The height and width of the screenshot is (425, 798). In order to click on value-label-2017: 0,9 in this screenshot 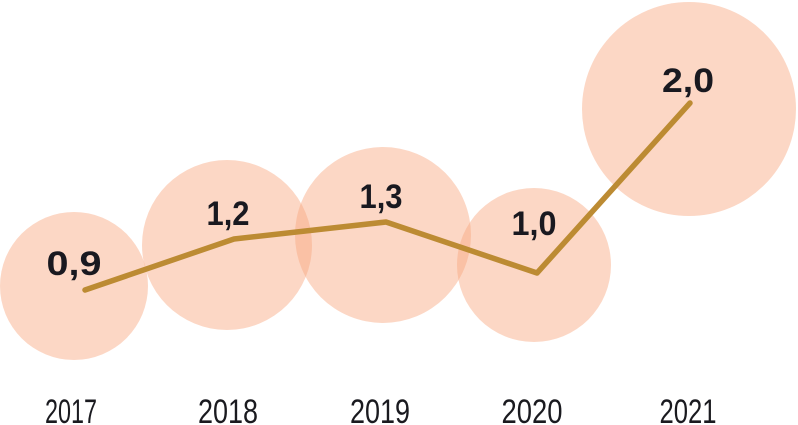, I will do `click(74, 264)`.